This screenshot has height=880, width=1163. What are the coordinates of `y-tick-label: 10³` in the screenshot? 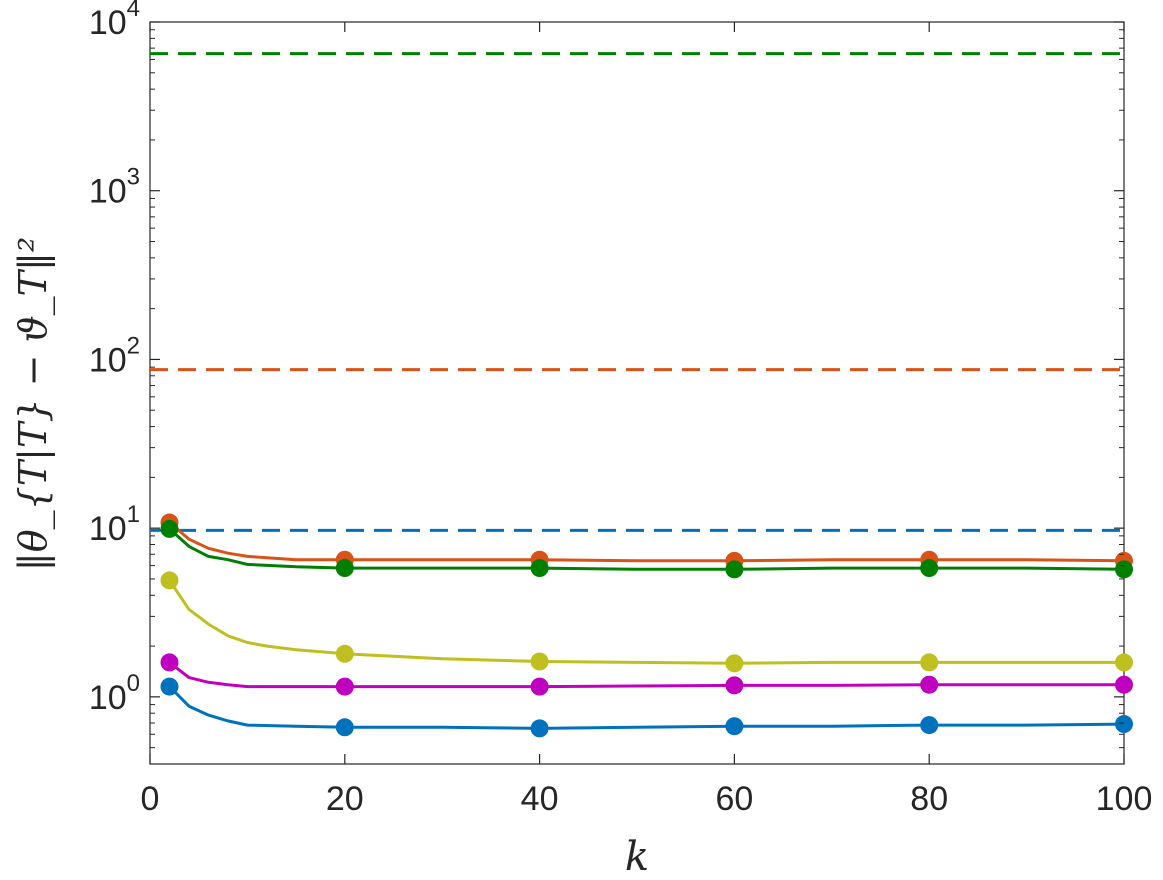 It's located at (114, 187).